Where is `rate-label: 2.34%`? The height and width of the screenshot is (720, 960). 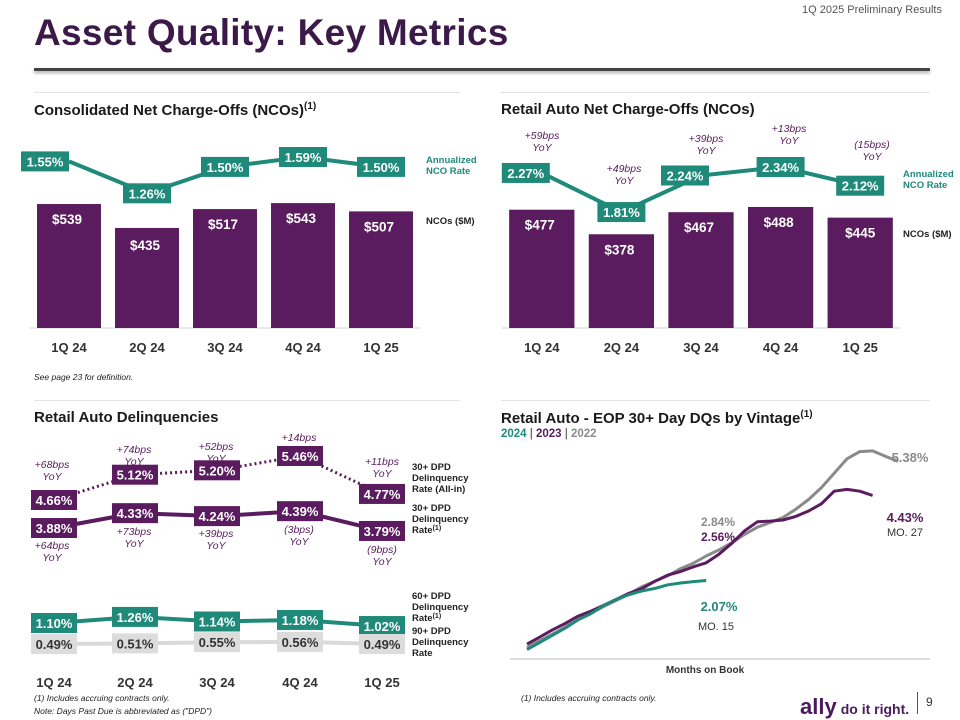
rate-label: 2.34% is located at coordinates (780, 167).